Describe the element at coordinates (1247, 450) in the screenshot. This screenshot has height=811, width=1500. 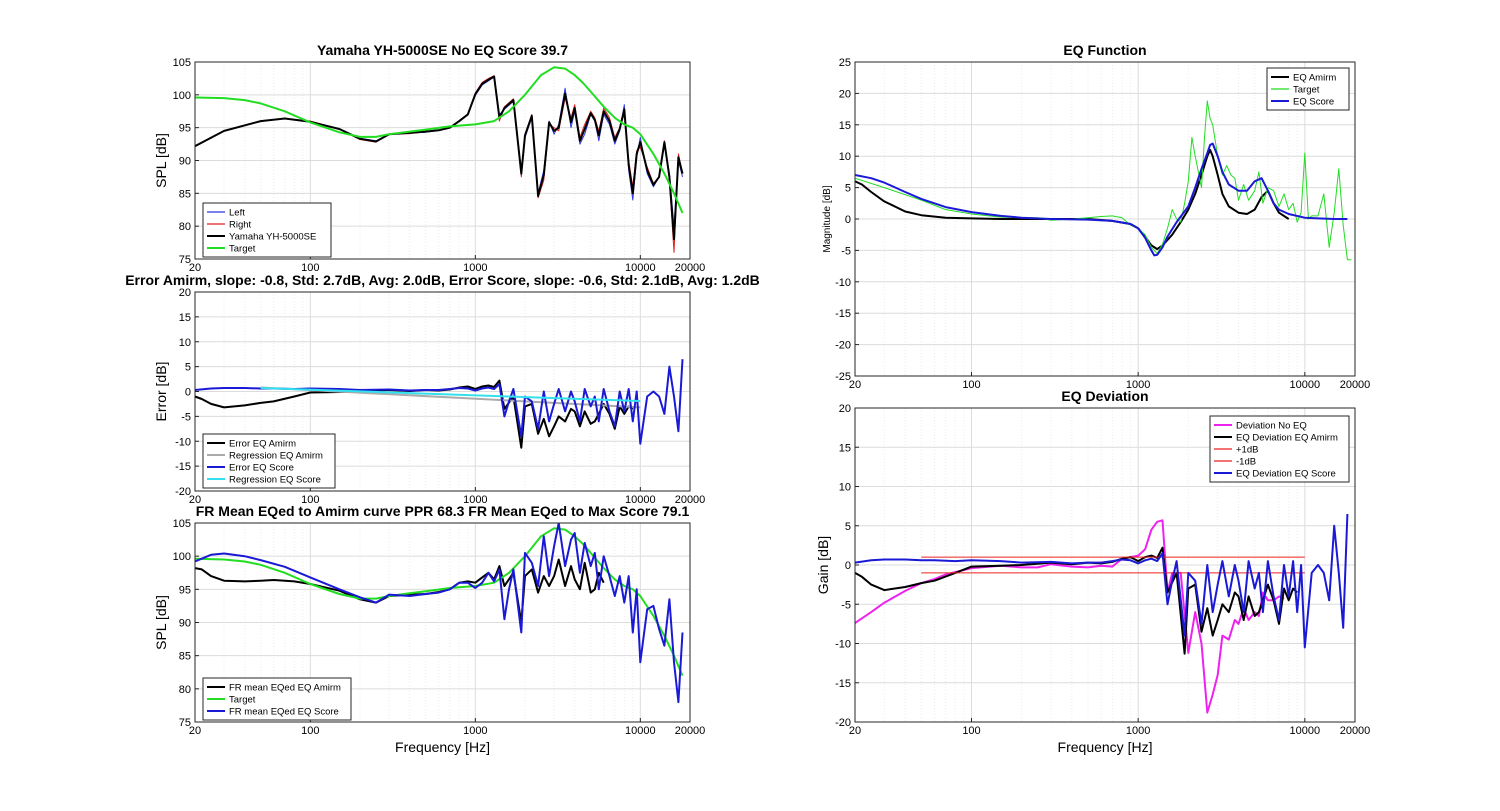
I see `legend-entry: +1dB` at that location.